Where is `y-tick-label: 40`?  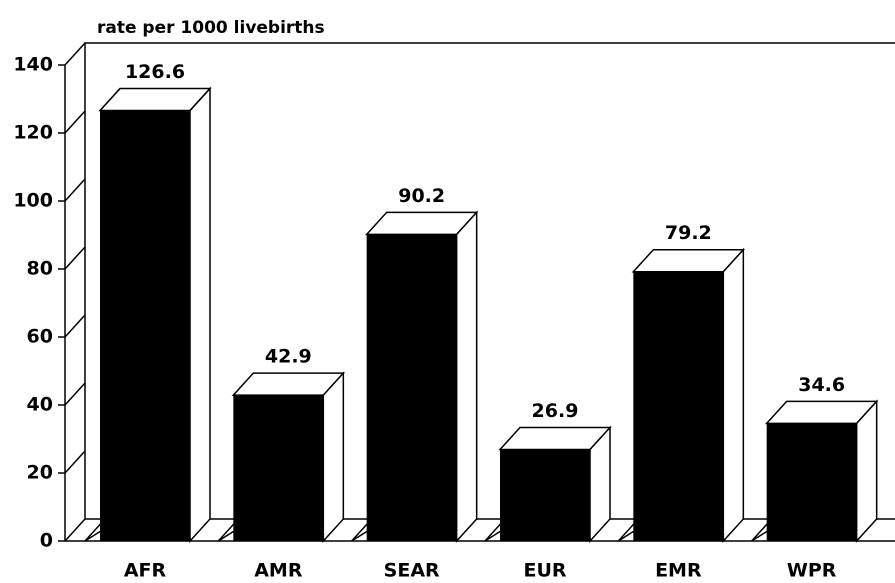 y-tick-label: 40 is located at coordinates (40, 405).